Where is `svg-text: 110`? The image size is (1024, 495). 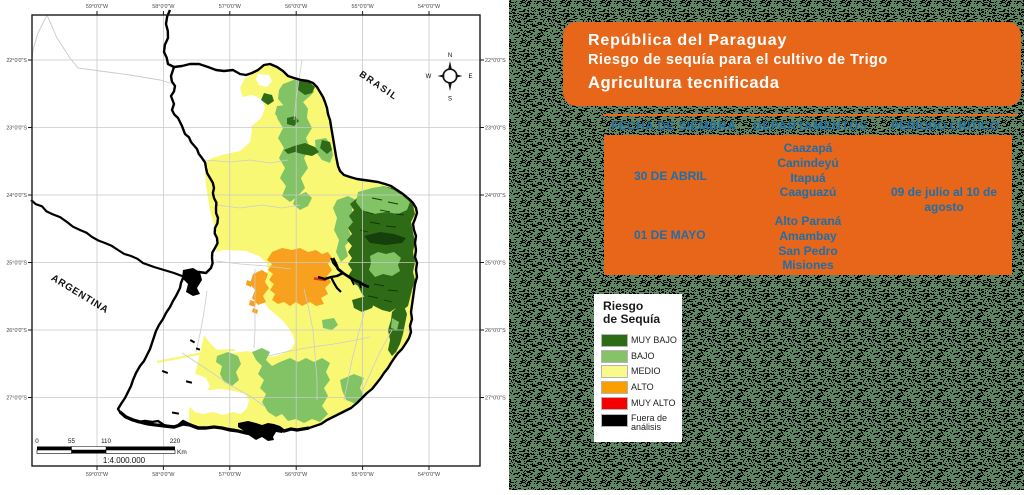 svg-text: 110 is located at coordinates (106, 441).